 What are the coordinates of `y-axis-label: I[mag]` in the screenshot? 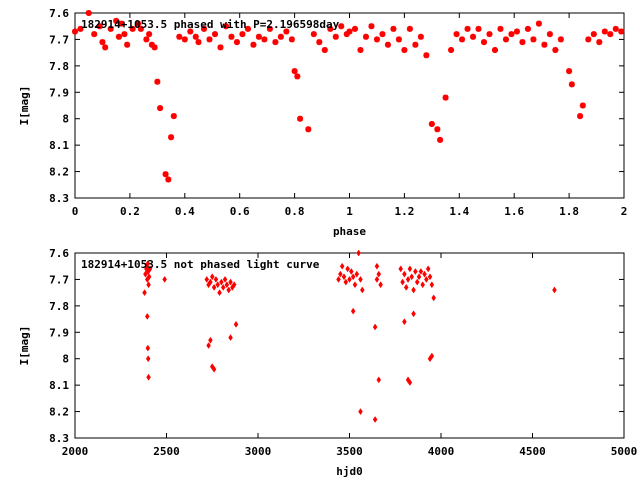 It's located at (24, 346).